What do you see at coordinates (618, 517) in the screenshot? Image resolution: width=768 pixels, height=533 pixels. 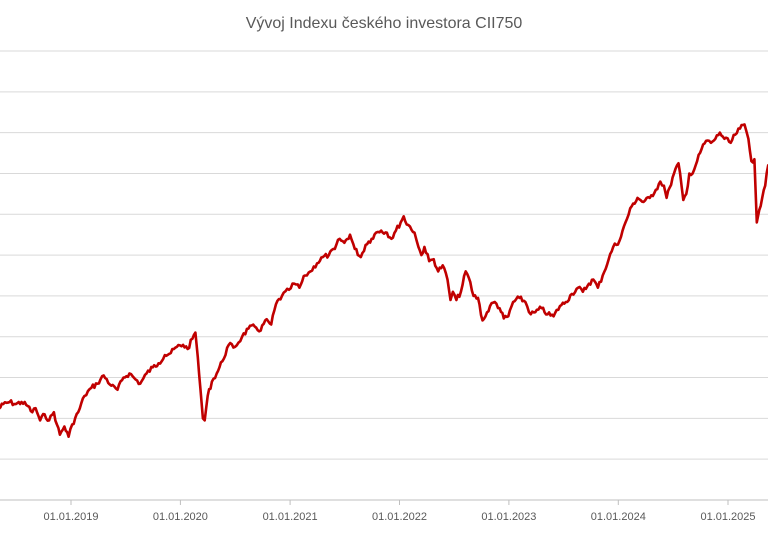 I see `x-tick-label: 01.01.2024` at bounding box center [618, 517].